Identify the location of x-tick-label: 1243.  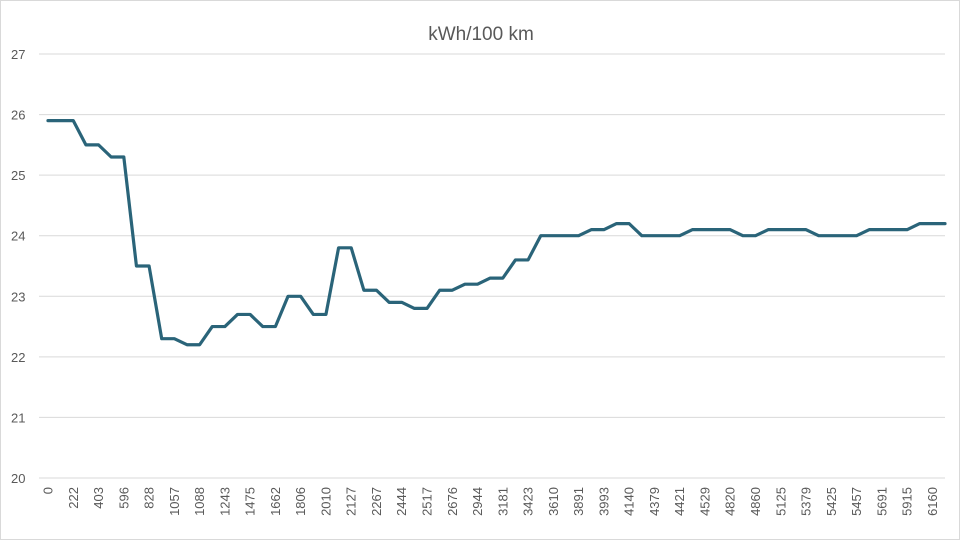
(224, 501).